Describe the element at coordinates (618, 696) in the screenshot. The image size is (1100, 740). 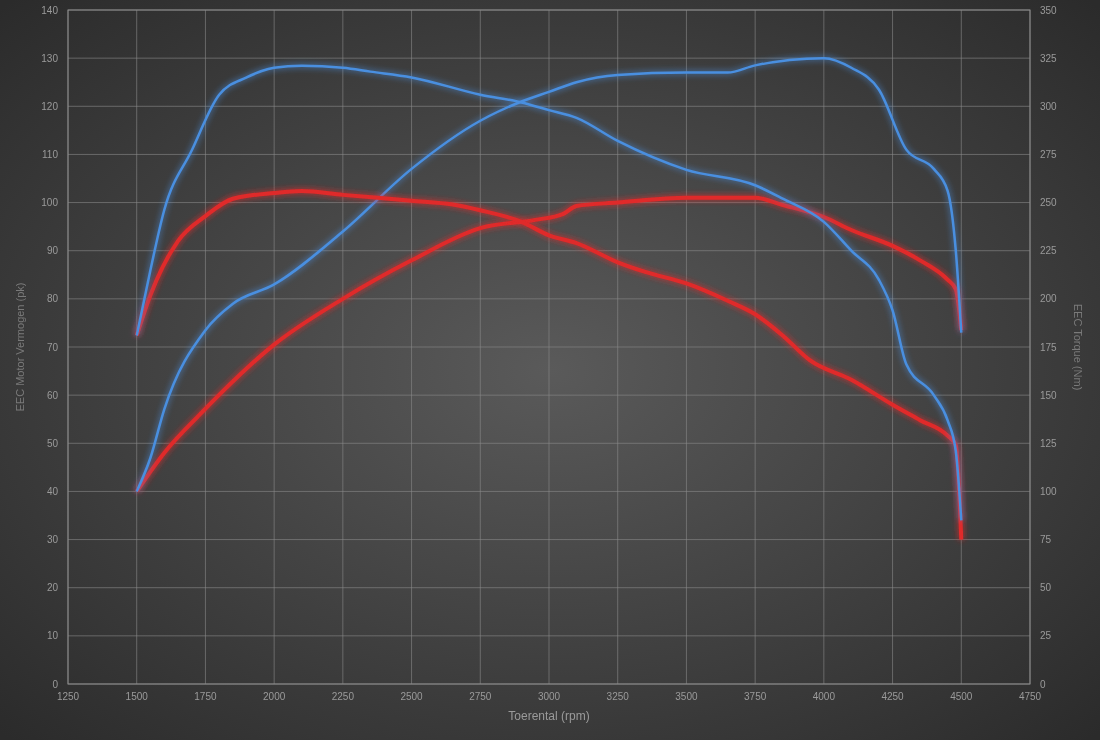
I see `x-tick-label: 3250` at that location.